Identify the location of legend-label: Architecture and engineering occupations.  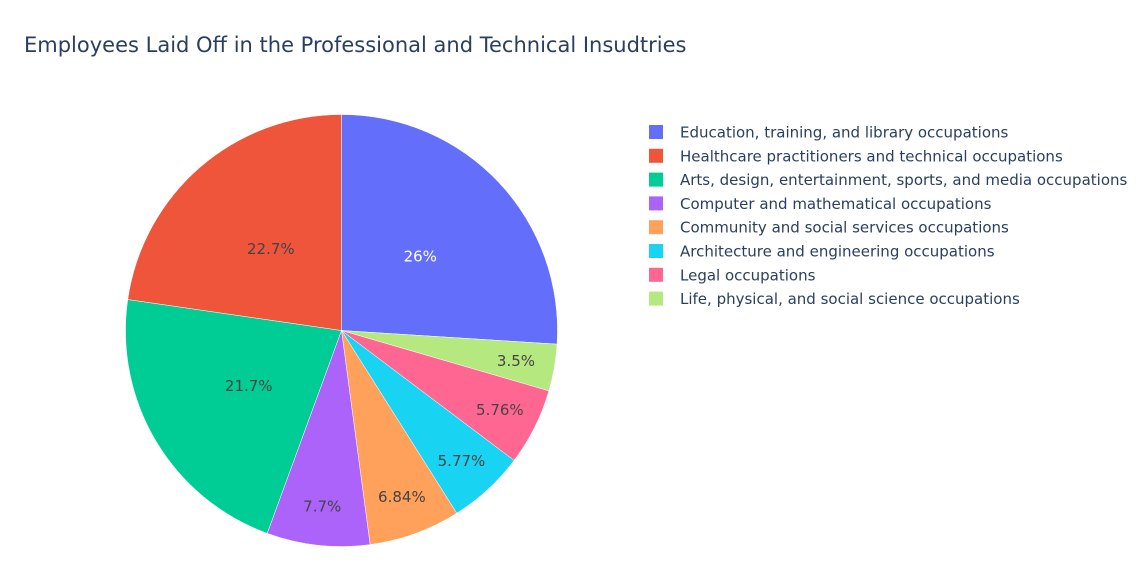
(837, 252).